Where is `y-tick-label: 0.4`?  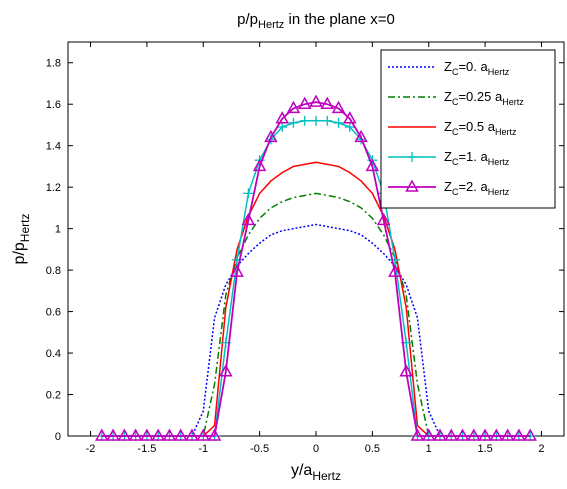
y-tick-label: 0.4 is located at coordinates (53, 354).